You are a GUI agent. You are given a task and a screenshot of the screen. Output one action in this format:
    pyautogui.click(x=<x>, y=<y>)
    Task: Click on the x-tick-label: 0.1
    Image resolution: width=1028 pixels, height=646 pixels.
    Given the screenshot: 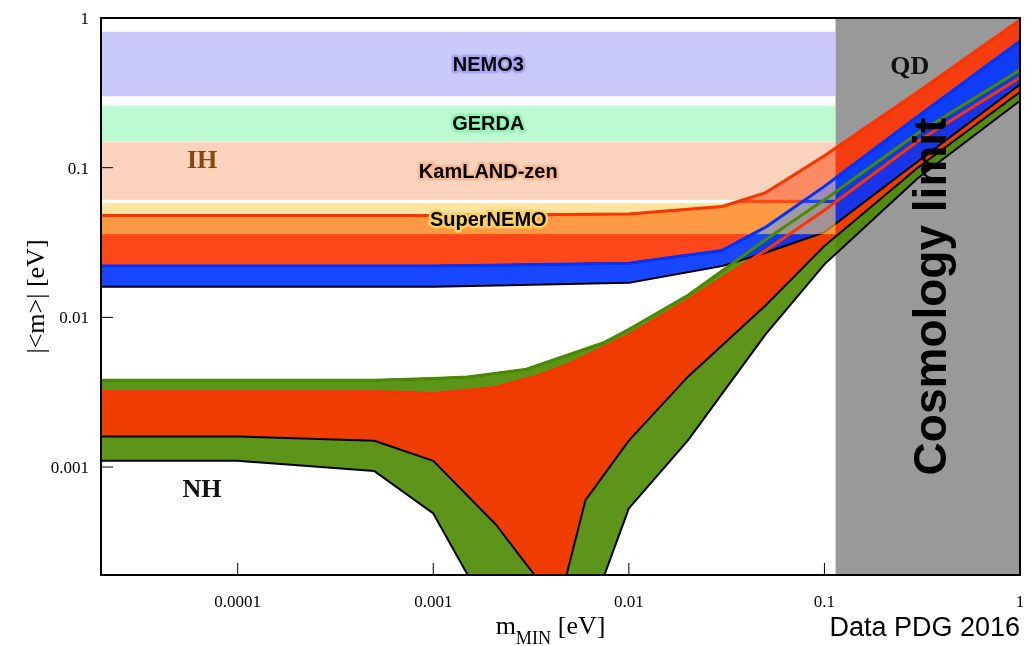 What is the action you would take?
    pyautogui.click(x=824, y=601)
    